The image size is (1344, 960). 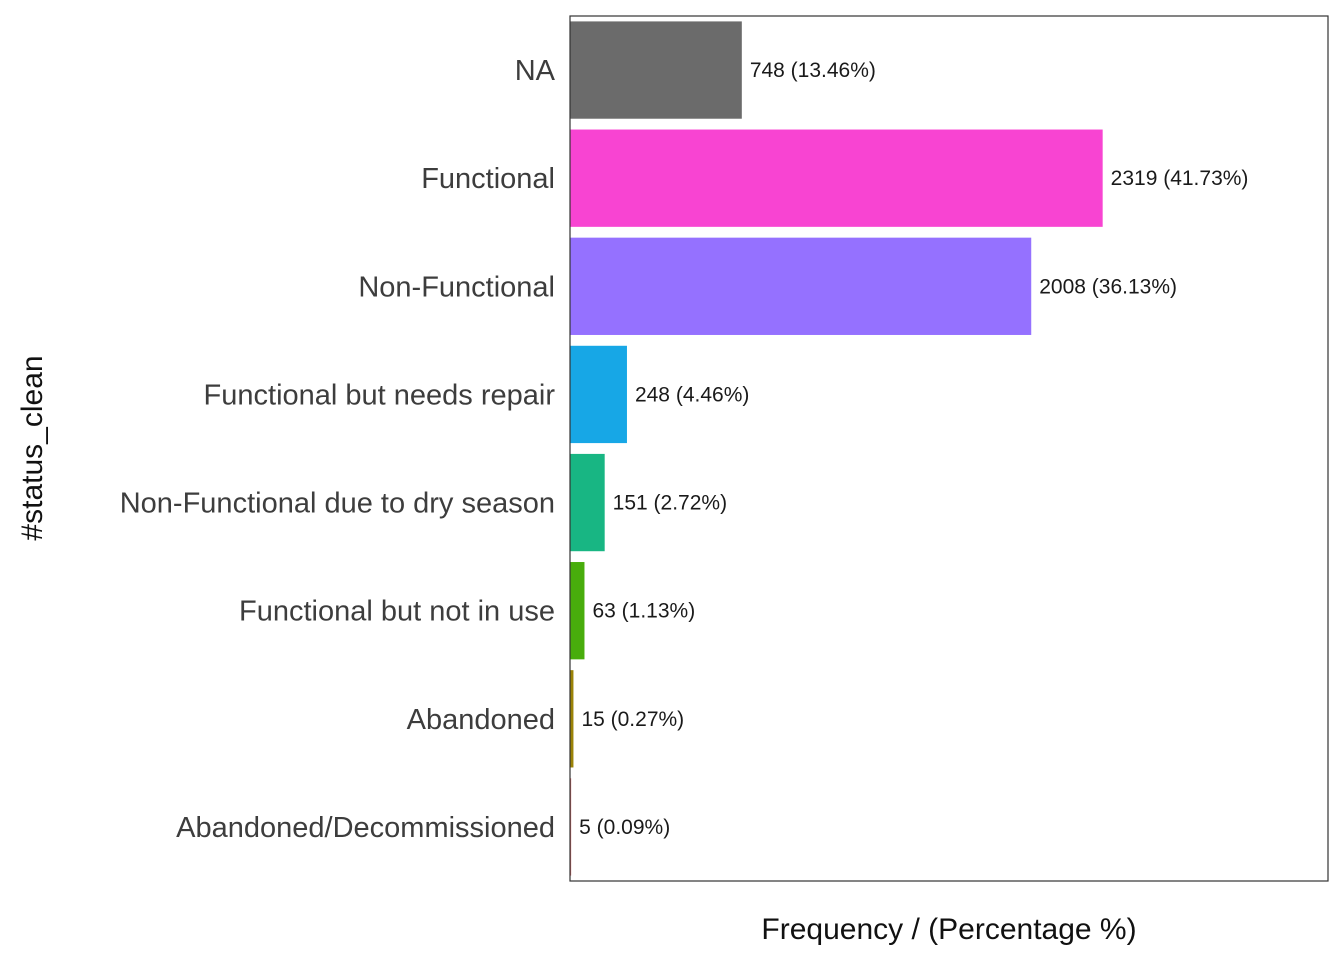 What do you see at coordinates (948, 929) in the screenshot?
I see `x-axis-title: Frequency / (Percentage %)` at bounding box center [948, 929].